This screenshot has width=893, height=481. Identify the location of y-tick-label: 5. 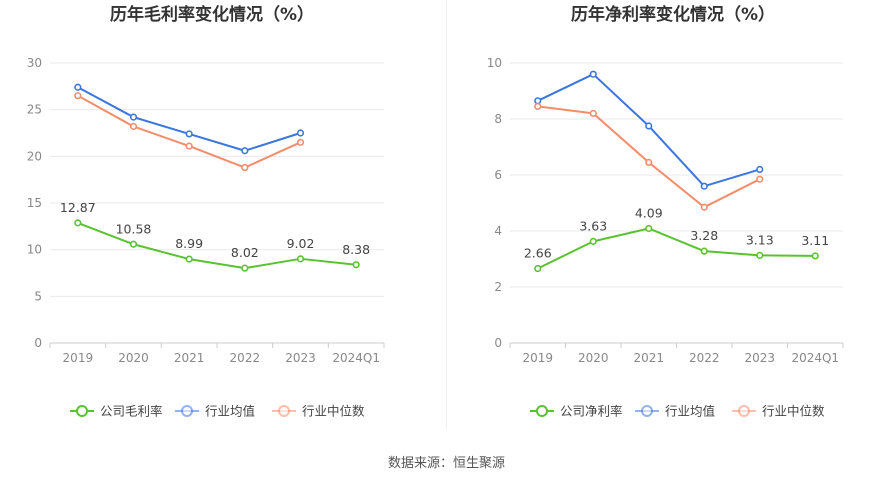
(38, 296).